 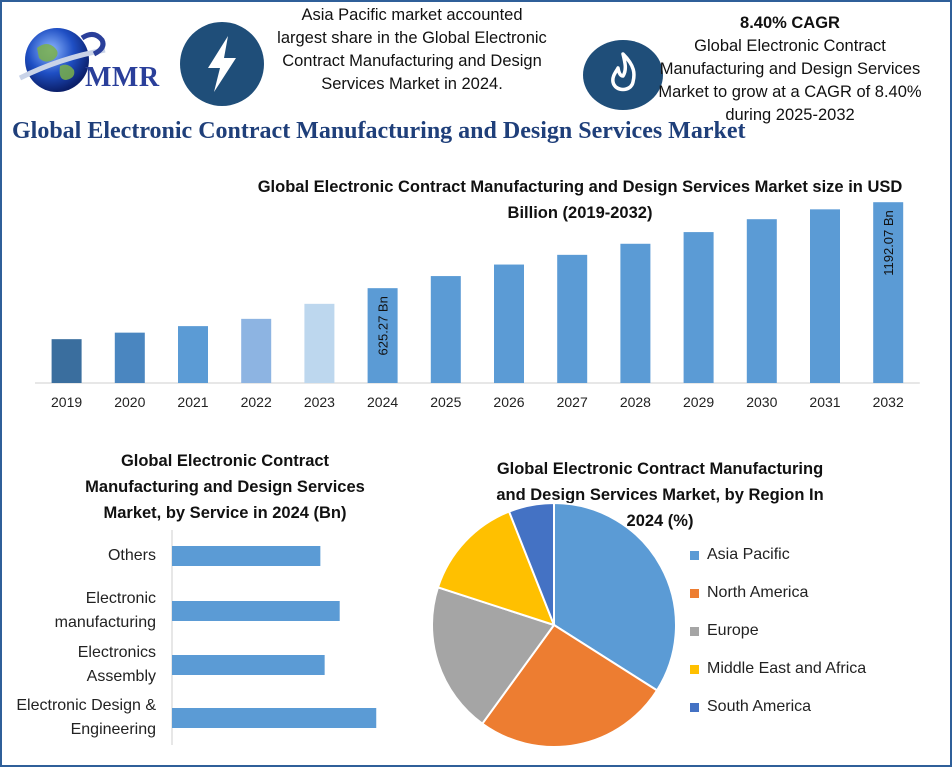 I want to click on brand-name: MMR, so click(x=122, y=77).